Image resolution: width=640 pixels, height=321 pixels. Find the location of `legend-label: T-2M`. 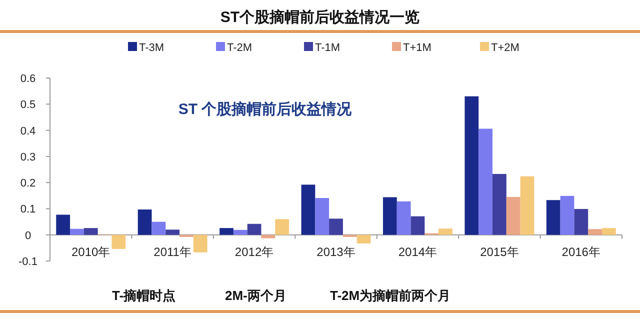

legend-label: T-2M is located at coordinates (239, 48).